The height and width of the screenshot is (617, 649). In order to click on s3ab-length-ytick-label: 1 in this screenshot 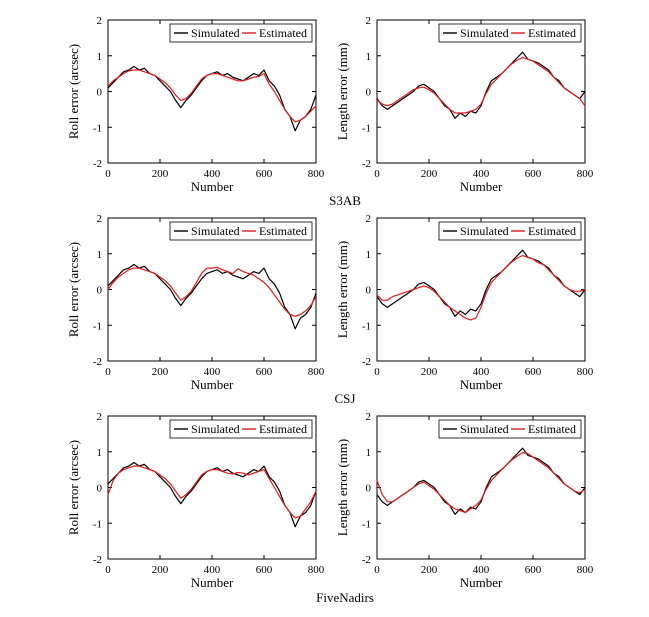, I will do `click(369, 57)`.